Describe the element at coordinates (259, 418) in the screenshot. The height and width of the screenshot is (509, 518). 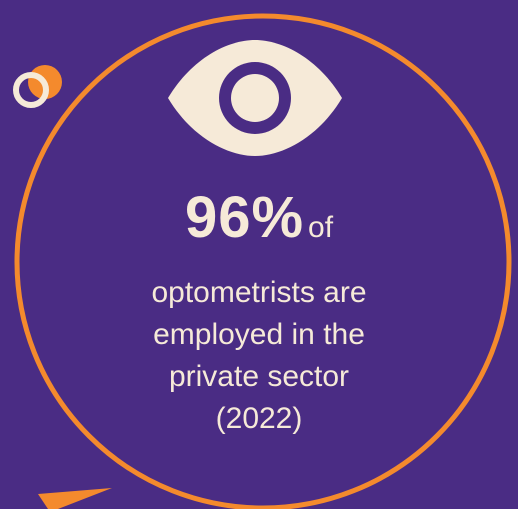
I see `stat-line: (2022)` at that location.